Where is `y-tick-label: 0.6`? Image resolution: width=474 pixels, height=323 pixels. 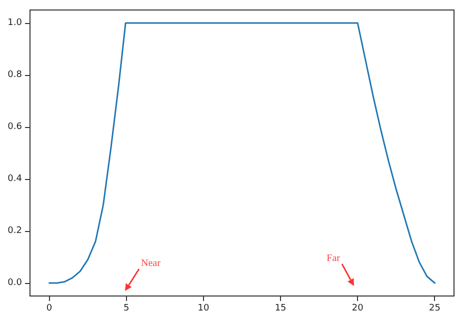
y-tick-label: 0.6 is located at coordinates (15, 127).